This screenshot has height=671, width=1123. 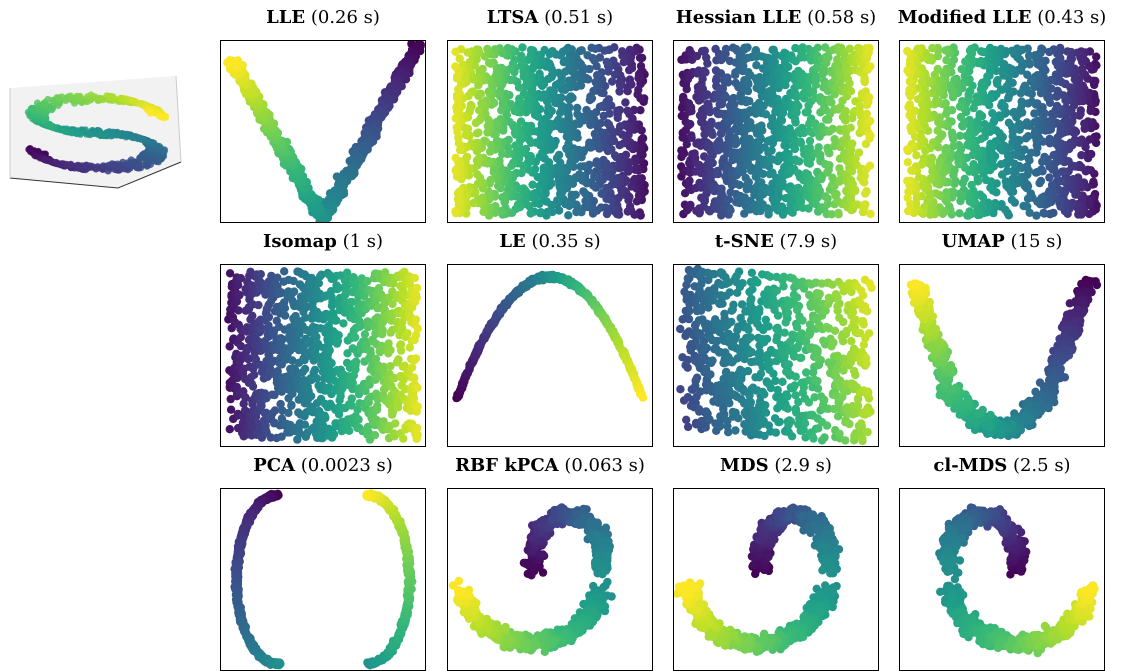 I want to click on panel-ltsa: LTSA (0.51 s), so click(x=550, y=131).